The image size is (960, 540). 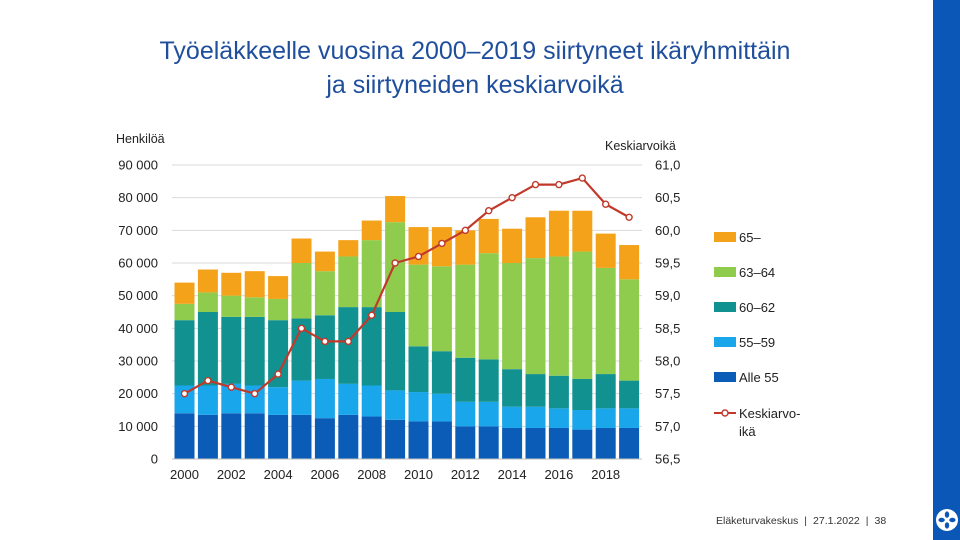 What do you see at coordinates (880, 521) in the screenshot?
I see `footer-page-number: 38` at bounding box center [880, 521].